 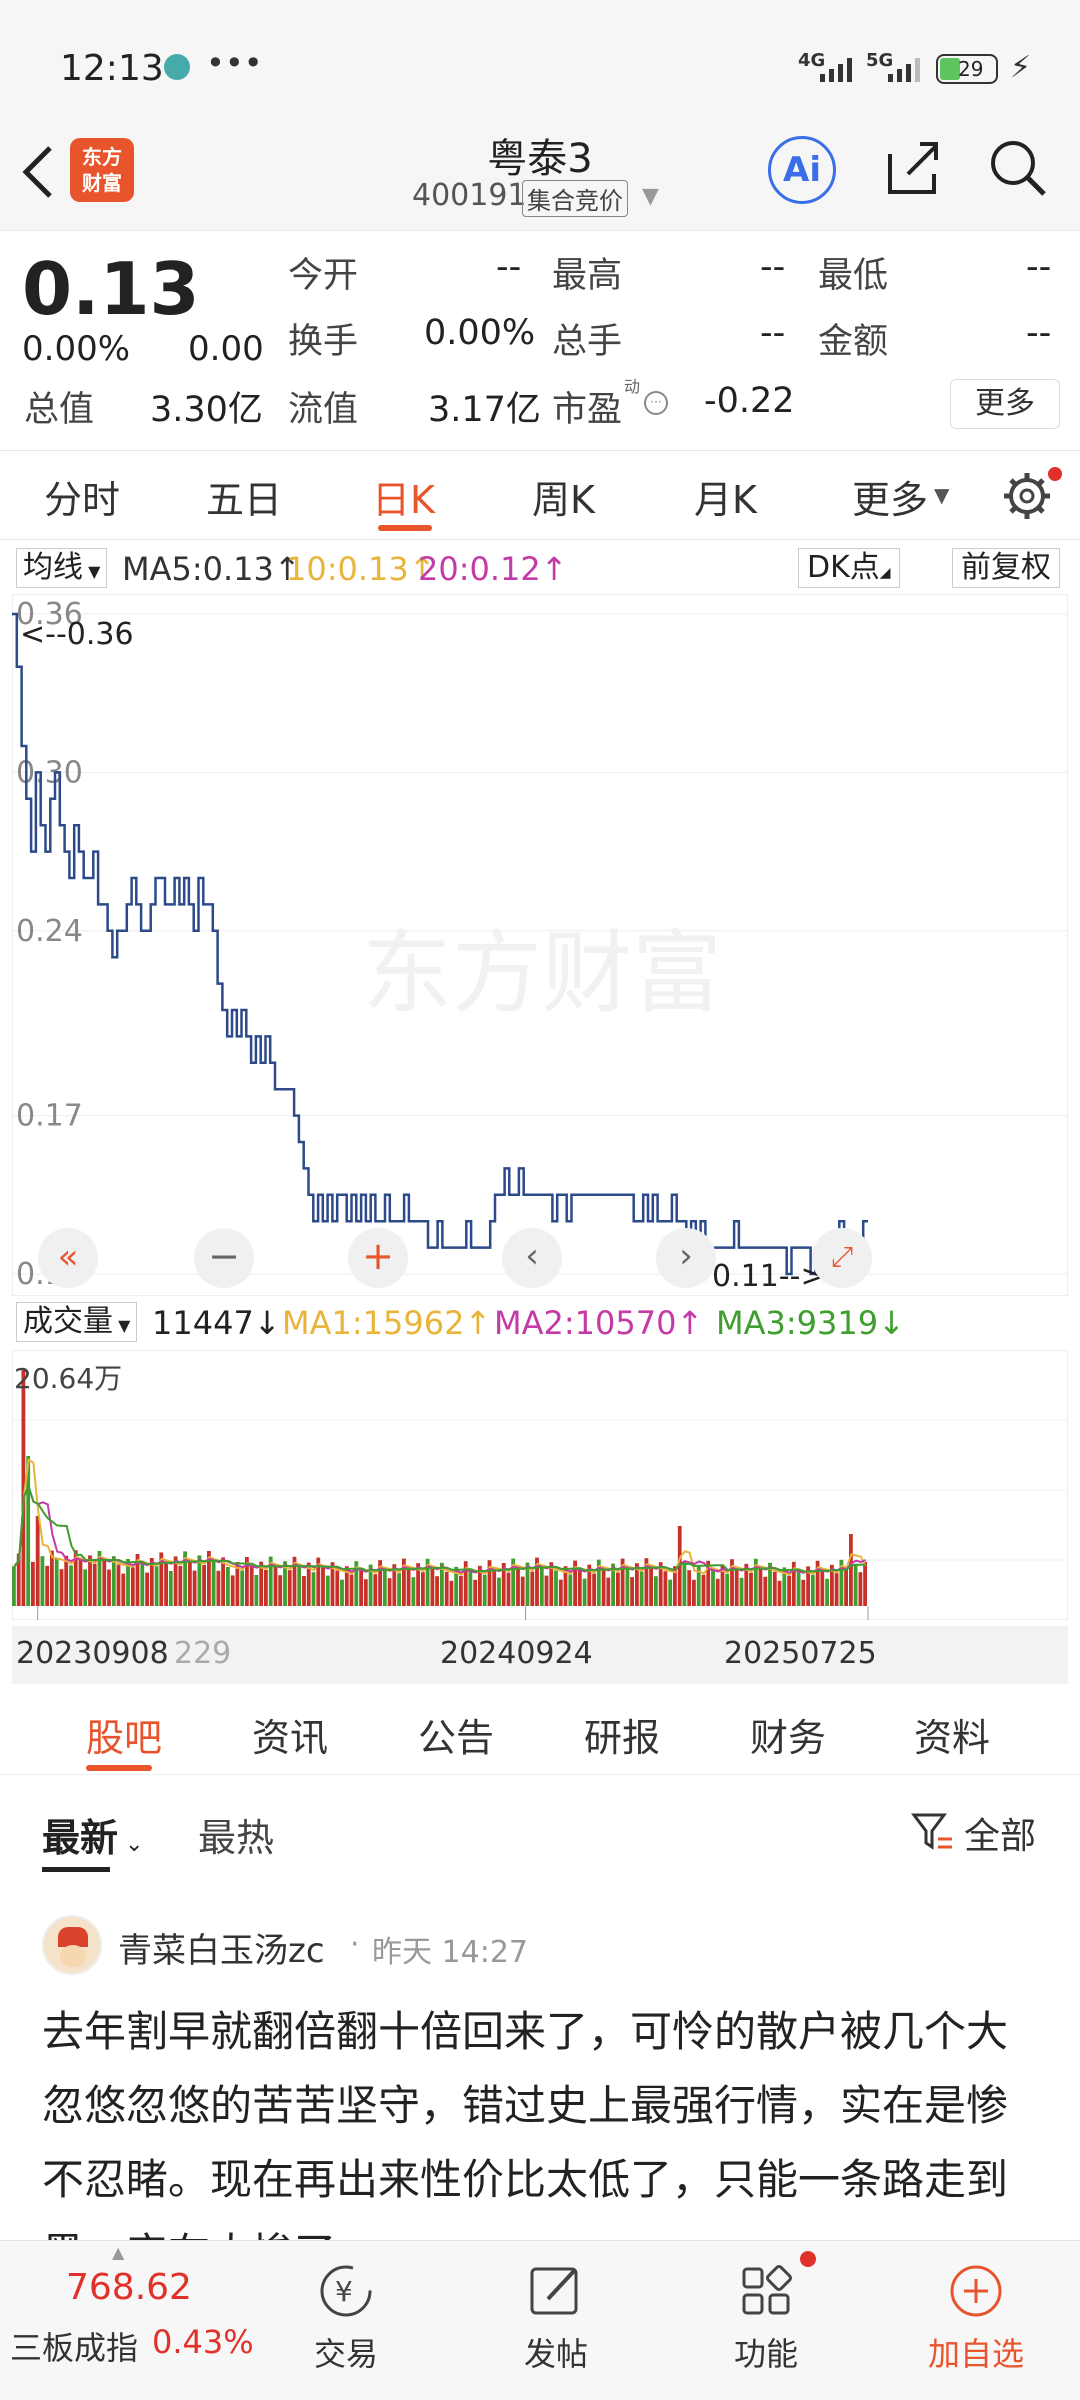 I want to click on index-pct: 0.43%, so click(x=203, y=2342).